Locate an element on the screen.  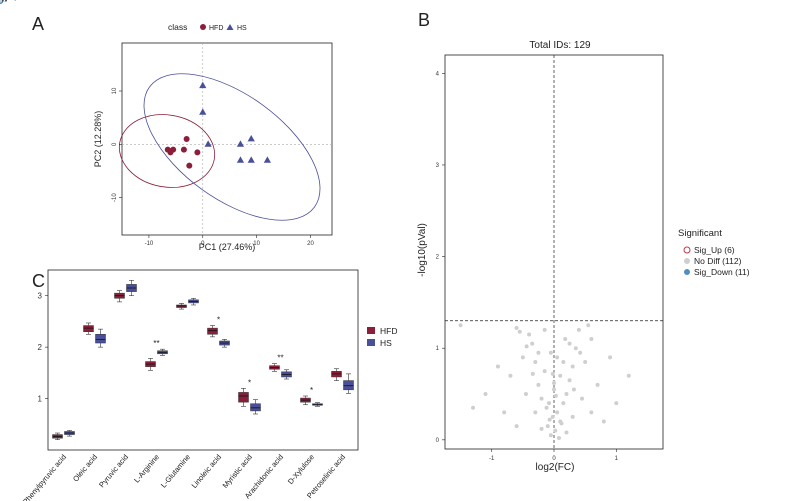
volcano-x-ticks: -1 0 1 is located at coordinates (554, 455).